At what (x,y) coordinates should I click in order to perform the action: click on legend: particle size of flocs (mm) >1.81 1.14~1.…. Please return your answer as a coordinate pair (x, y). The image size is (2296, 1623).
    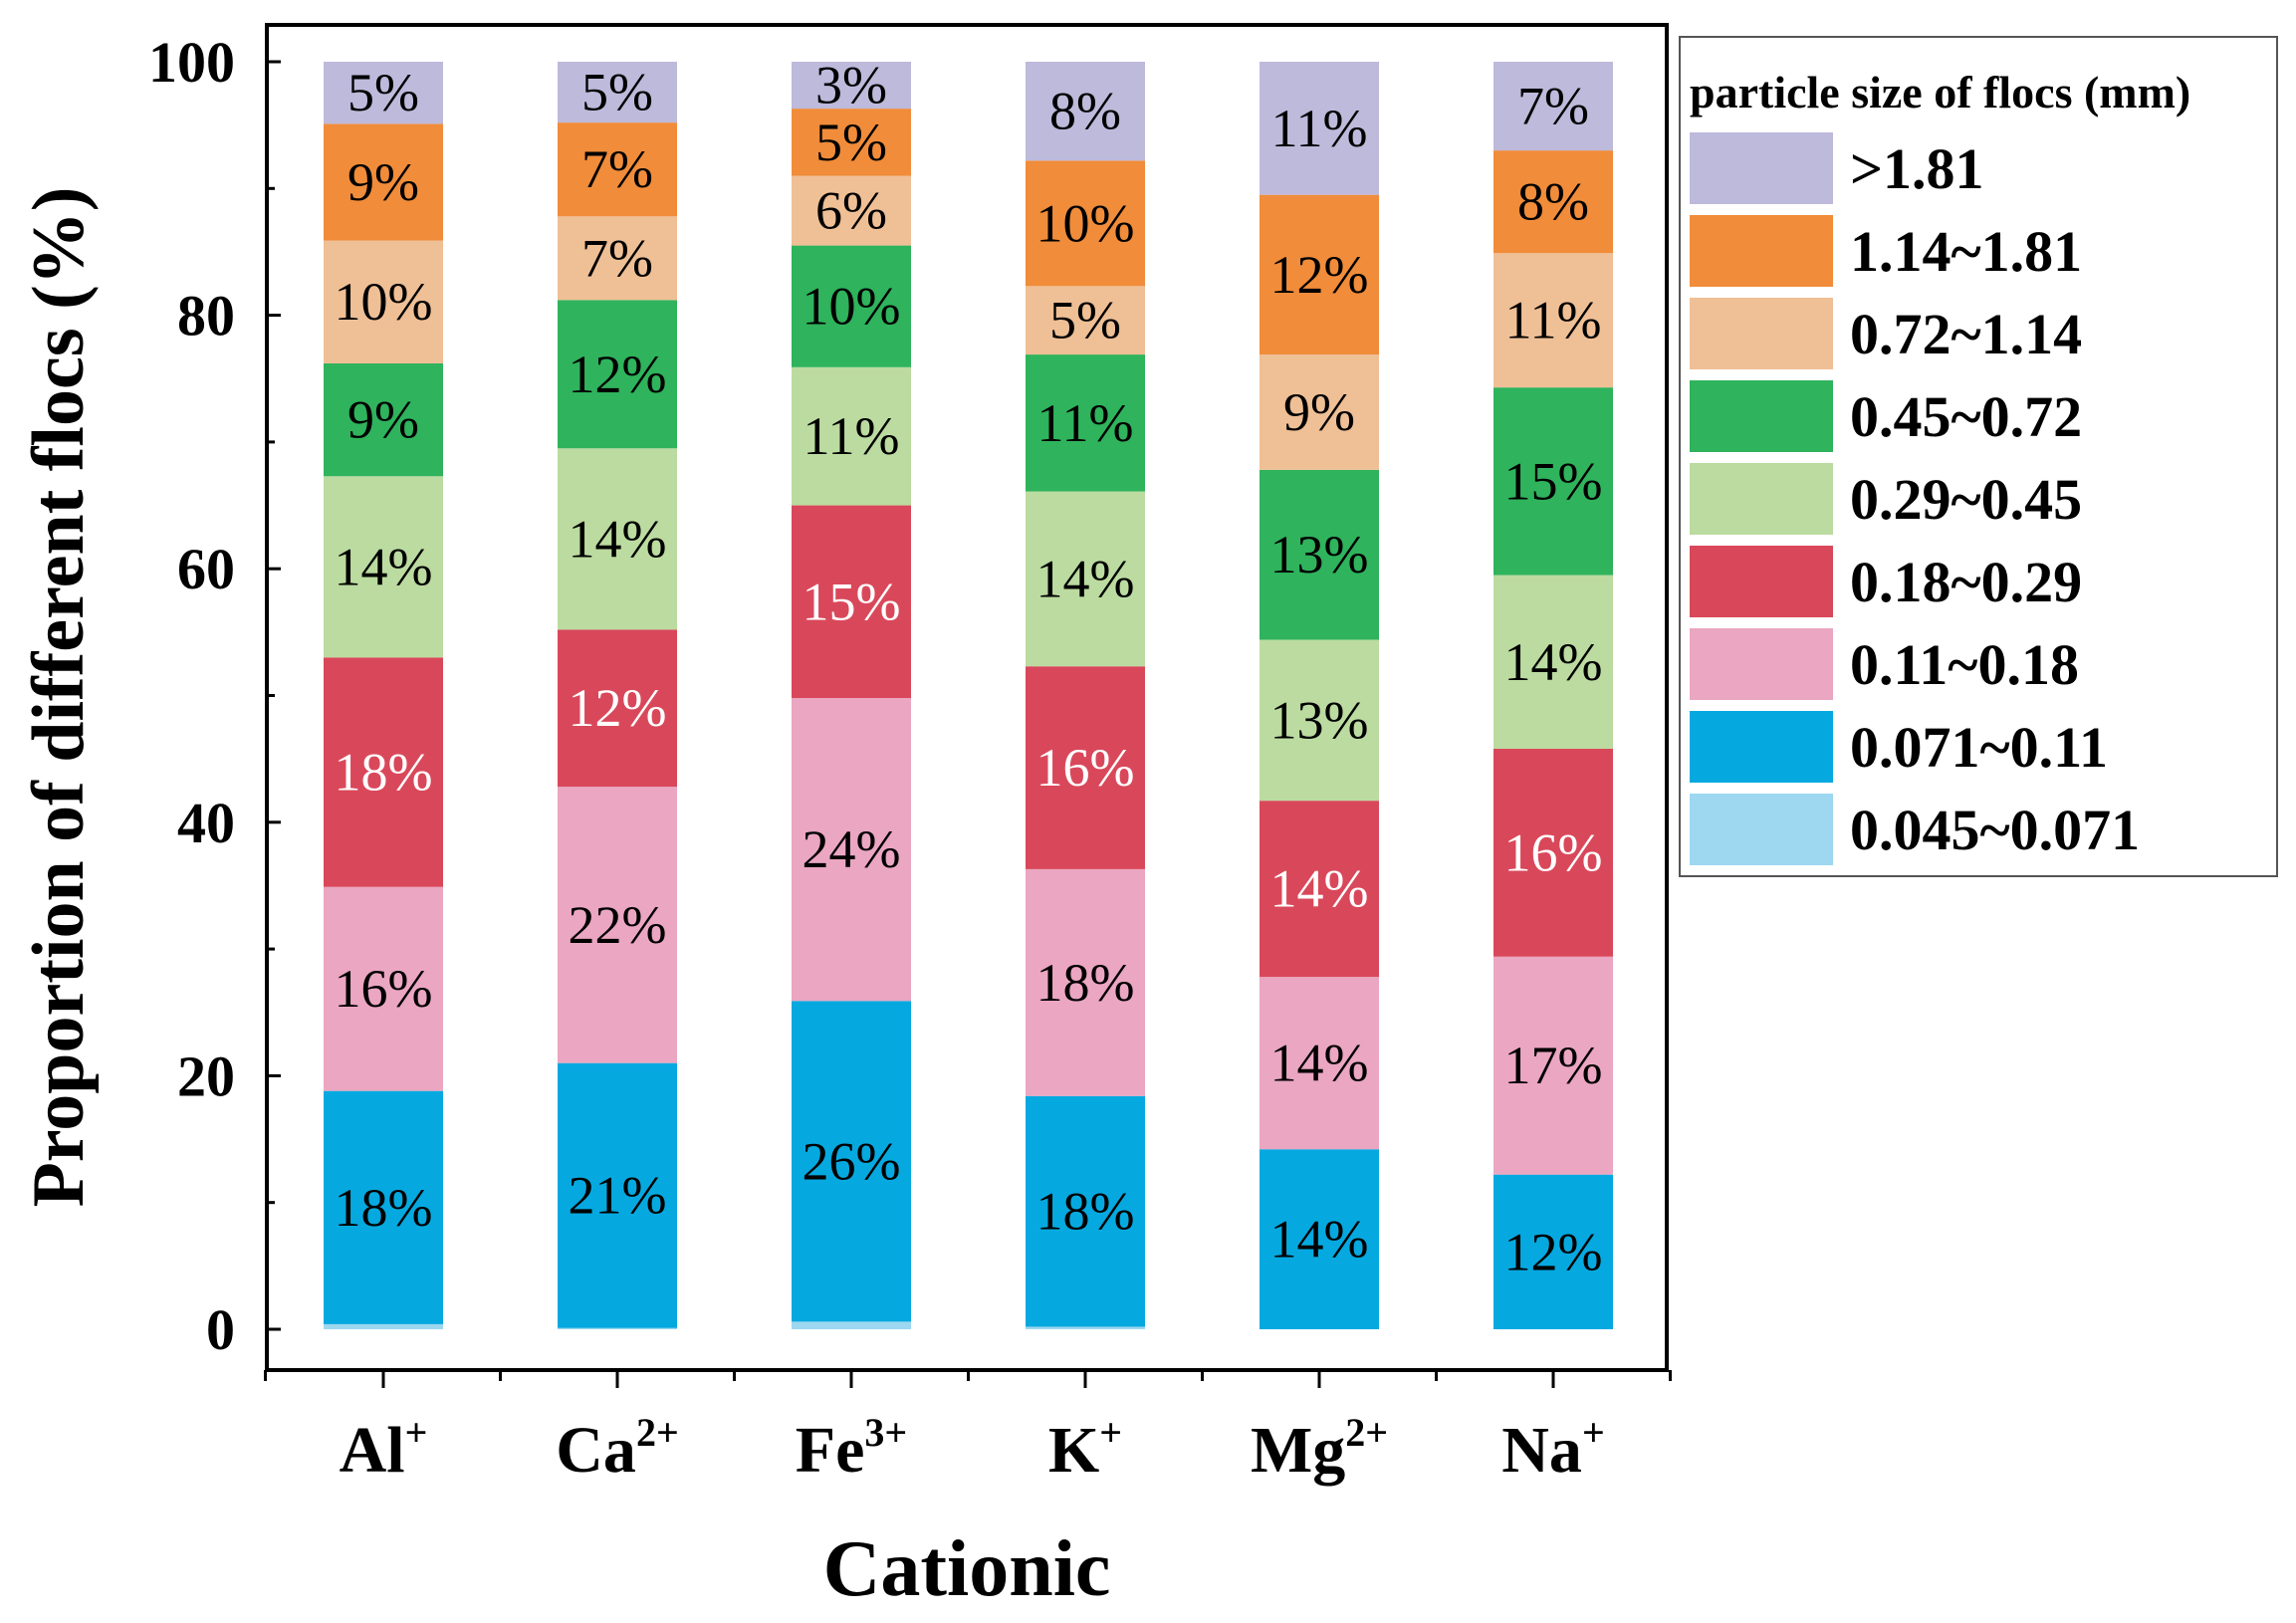
    Looking at the image, I should click on (1978, 456).